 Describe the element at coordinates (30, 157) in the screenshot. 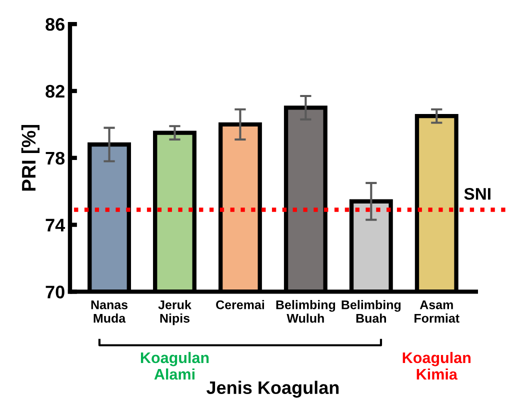

I see `y-axis-title: PRI [%]` at that location.